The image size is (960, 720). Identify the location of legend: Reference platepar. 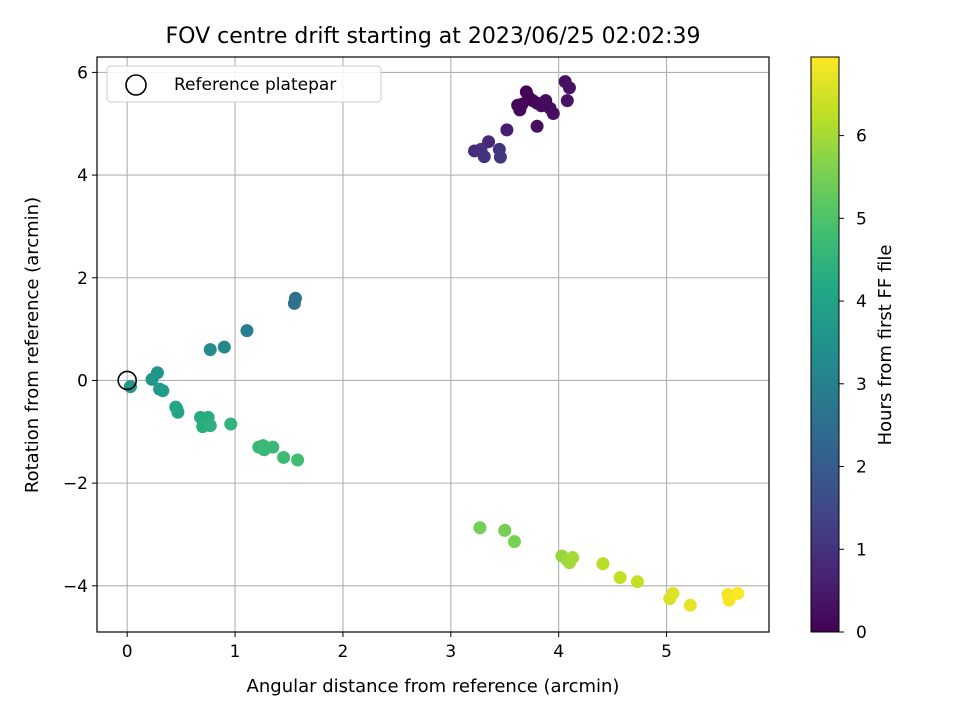
(244, 84).